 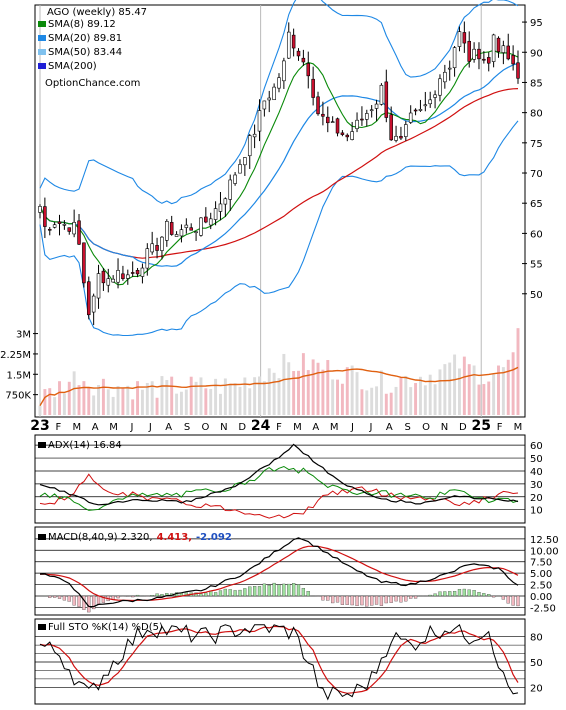 I want to click on macd-tick-label: 0.00, so click(x=541, y=597).